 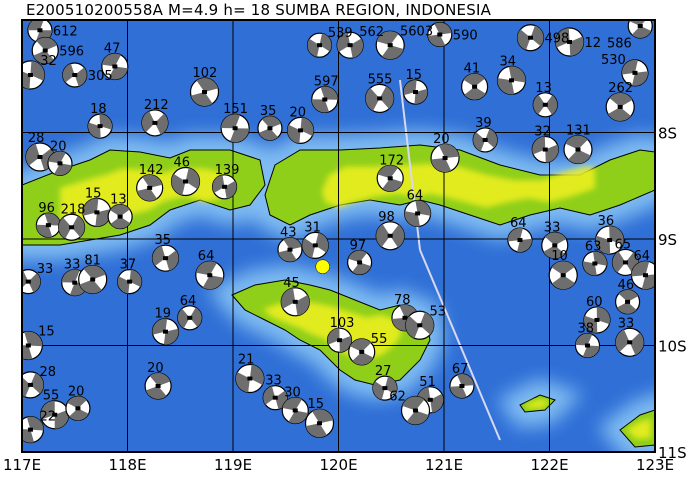 I want to click on depth-label: 13, so click(x=118, y=200).